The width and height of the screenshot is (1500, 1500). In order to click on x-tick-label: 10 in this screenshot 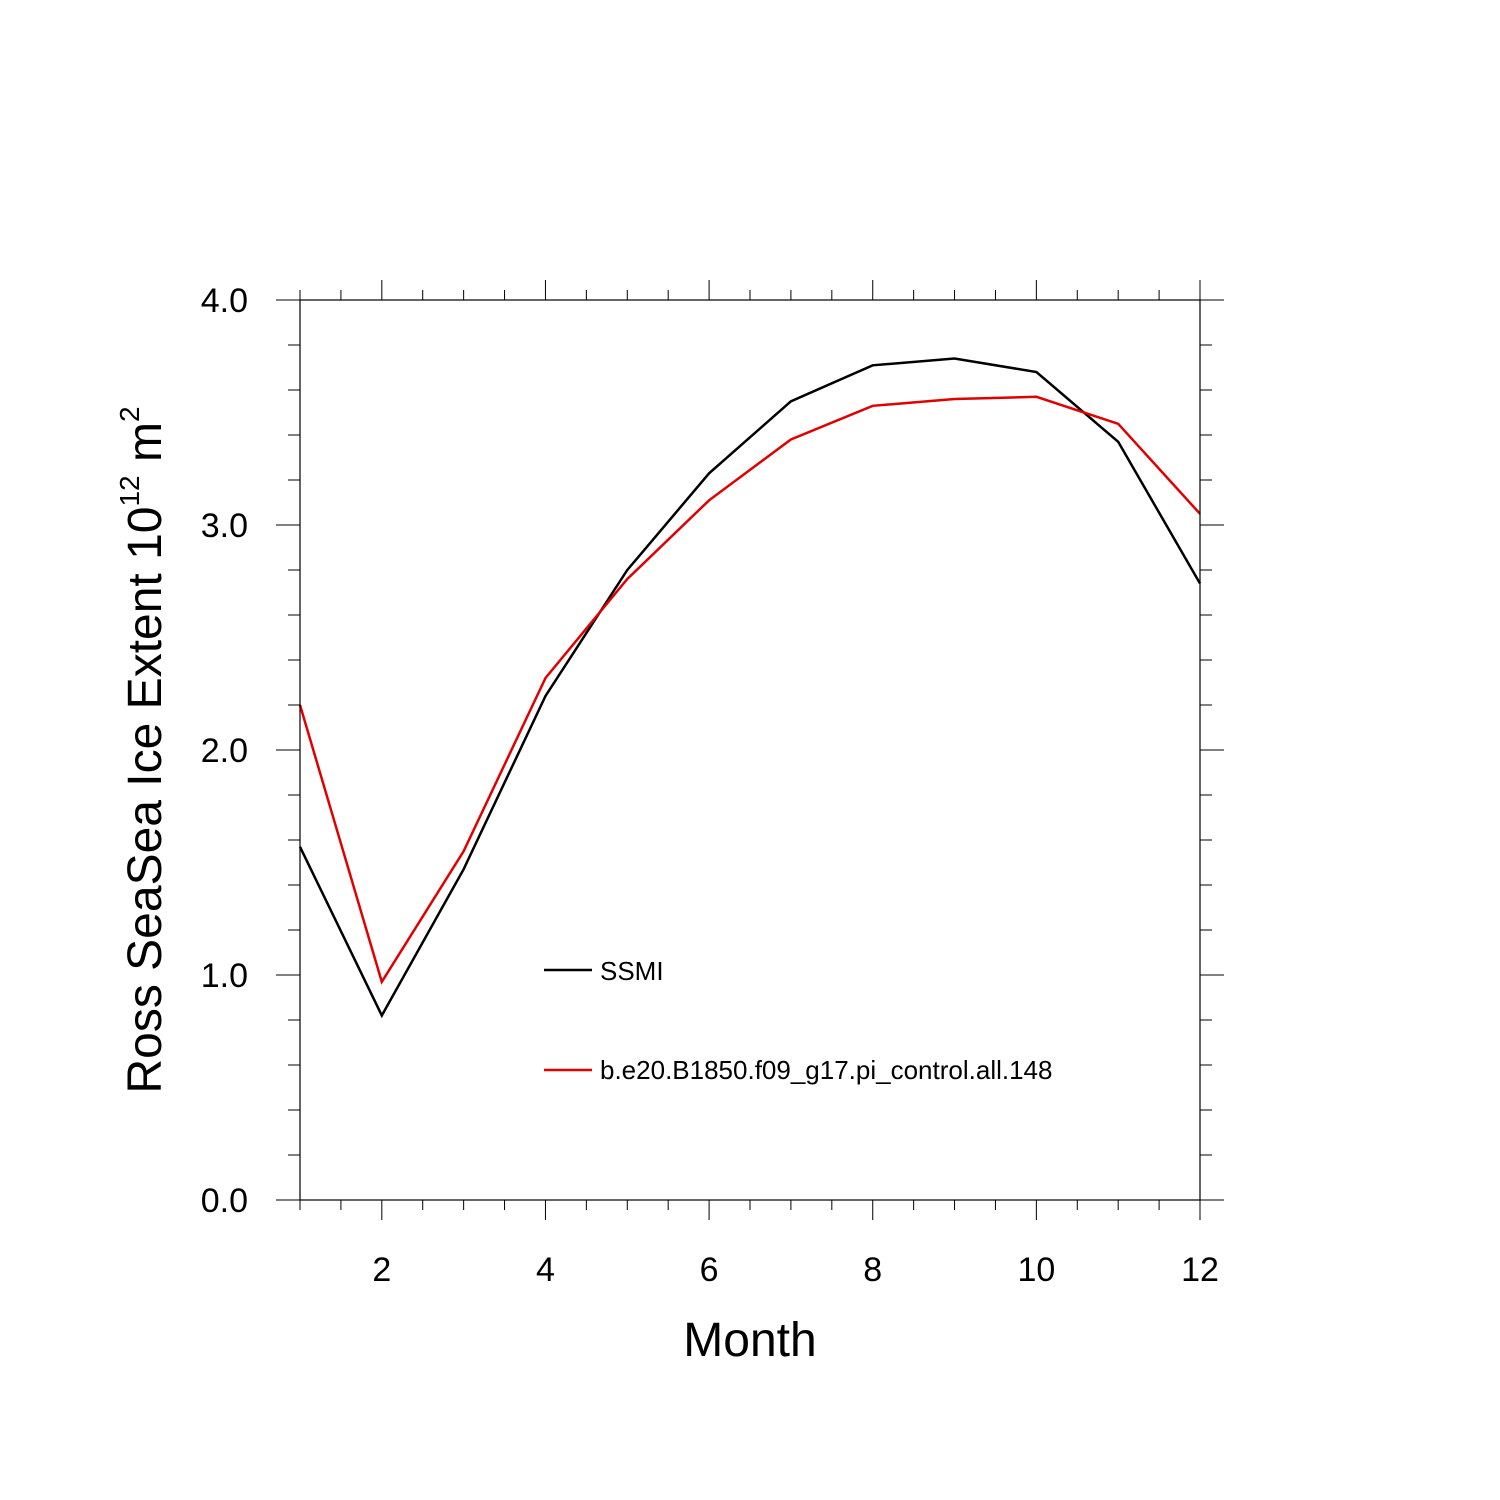, I will do `click(1036, 1270)`.